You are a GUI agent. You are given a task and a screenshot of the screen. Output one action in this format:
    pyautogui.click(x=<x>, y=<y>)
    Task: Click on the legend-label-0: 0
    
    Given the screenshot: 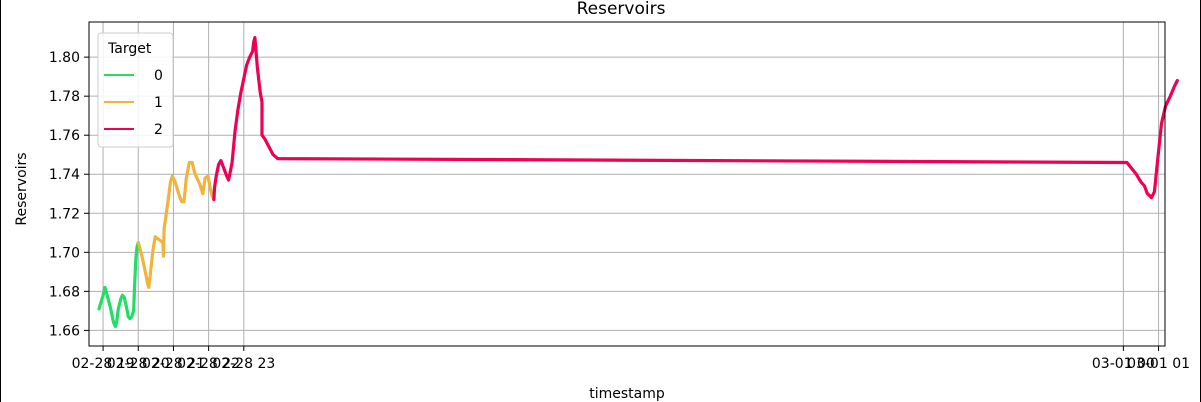 What is the action you would take?
    pyautogui.click(x=158, y=76)
    